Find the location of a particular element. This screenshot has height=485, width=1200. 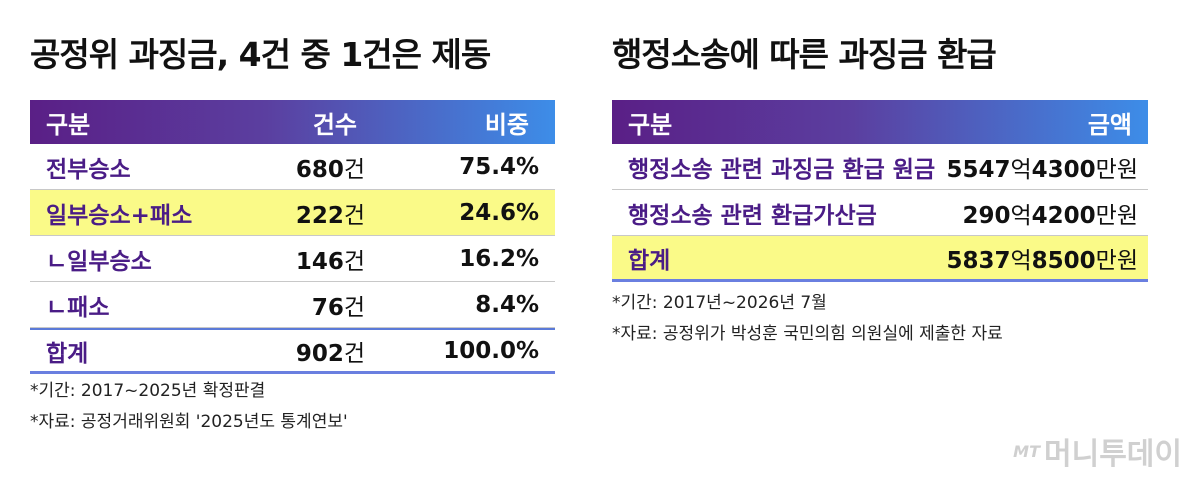

publisher-logo: MT 머니투데이 is located at coordinates (1097, 451).